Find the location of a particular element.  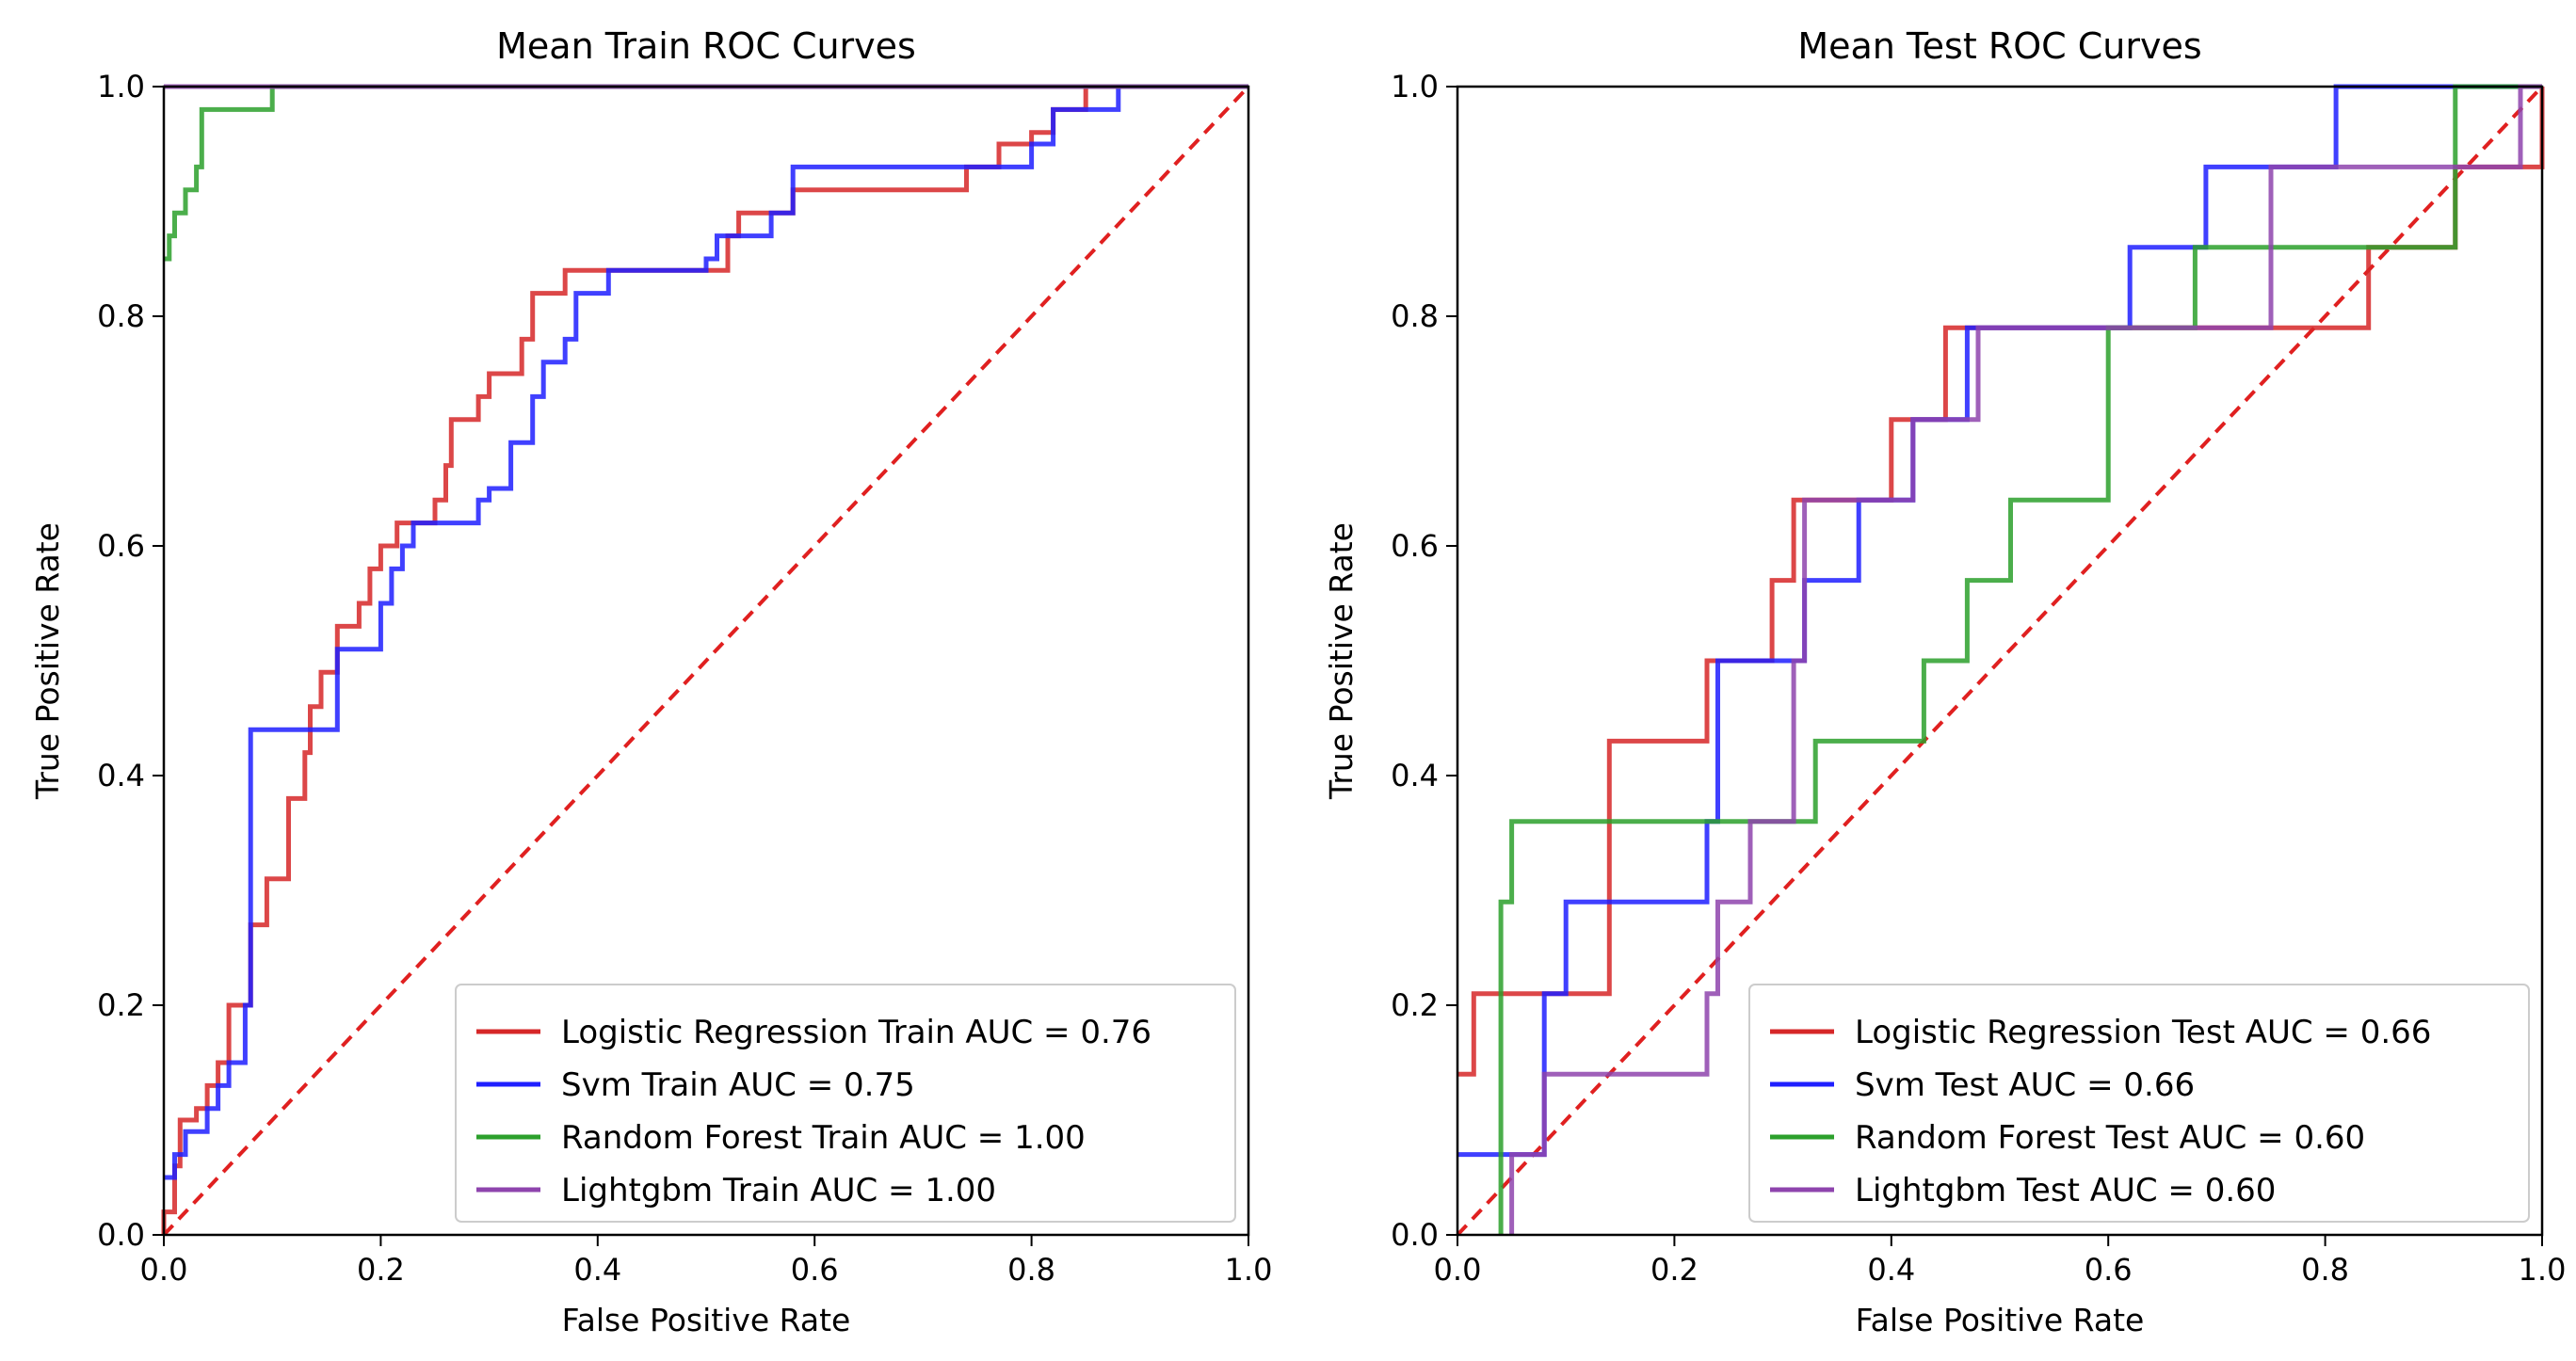

chart-title: Mean Train ROC Curves is located at coordinates (706, 46).